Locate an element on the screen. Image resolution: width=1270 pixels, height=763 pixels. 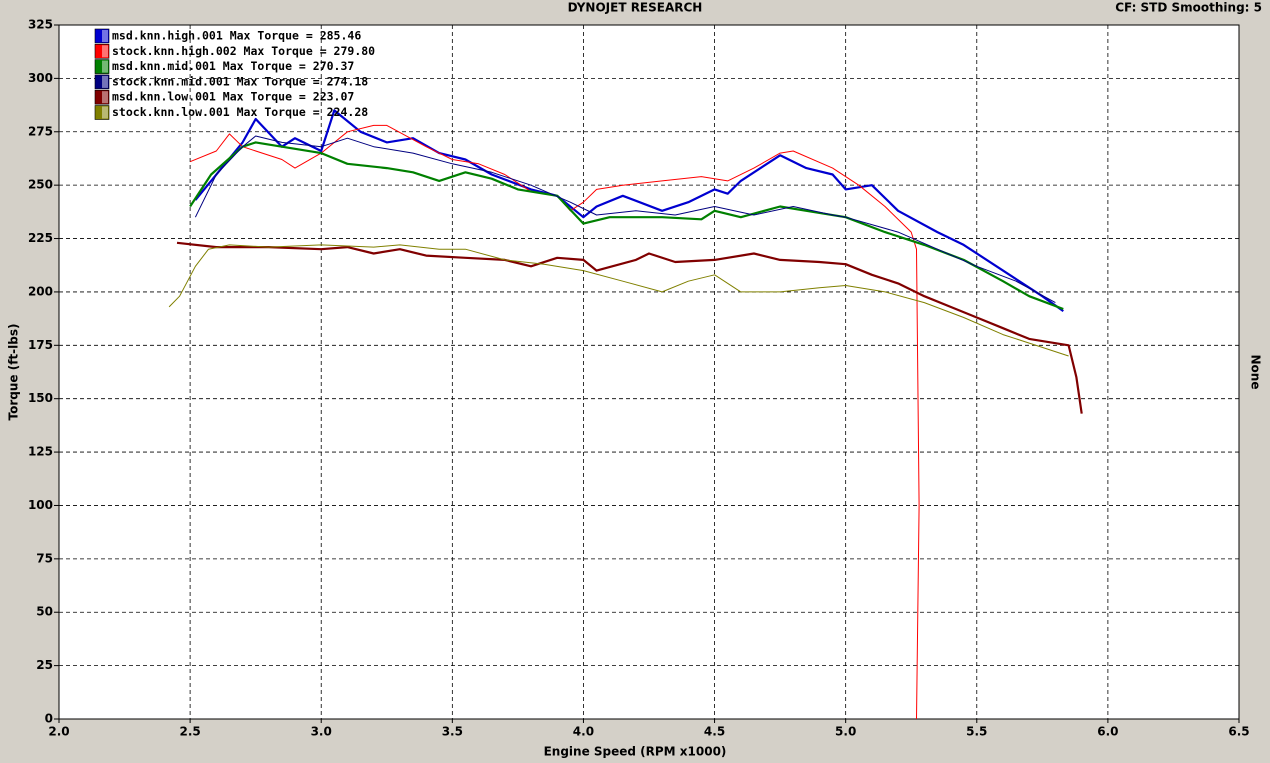
y-tick-label: 150 is located at coordinates (40, 398).